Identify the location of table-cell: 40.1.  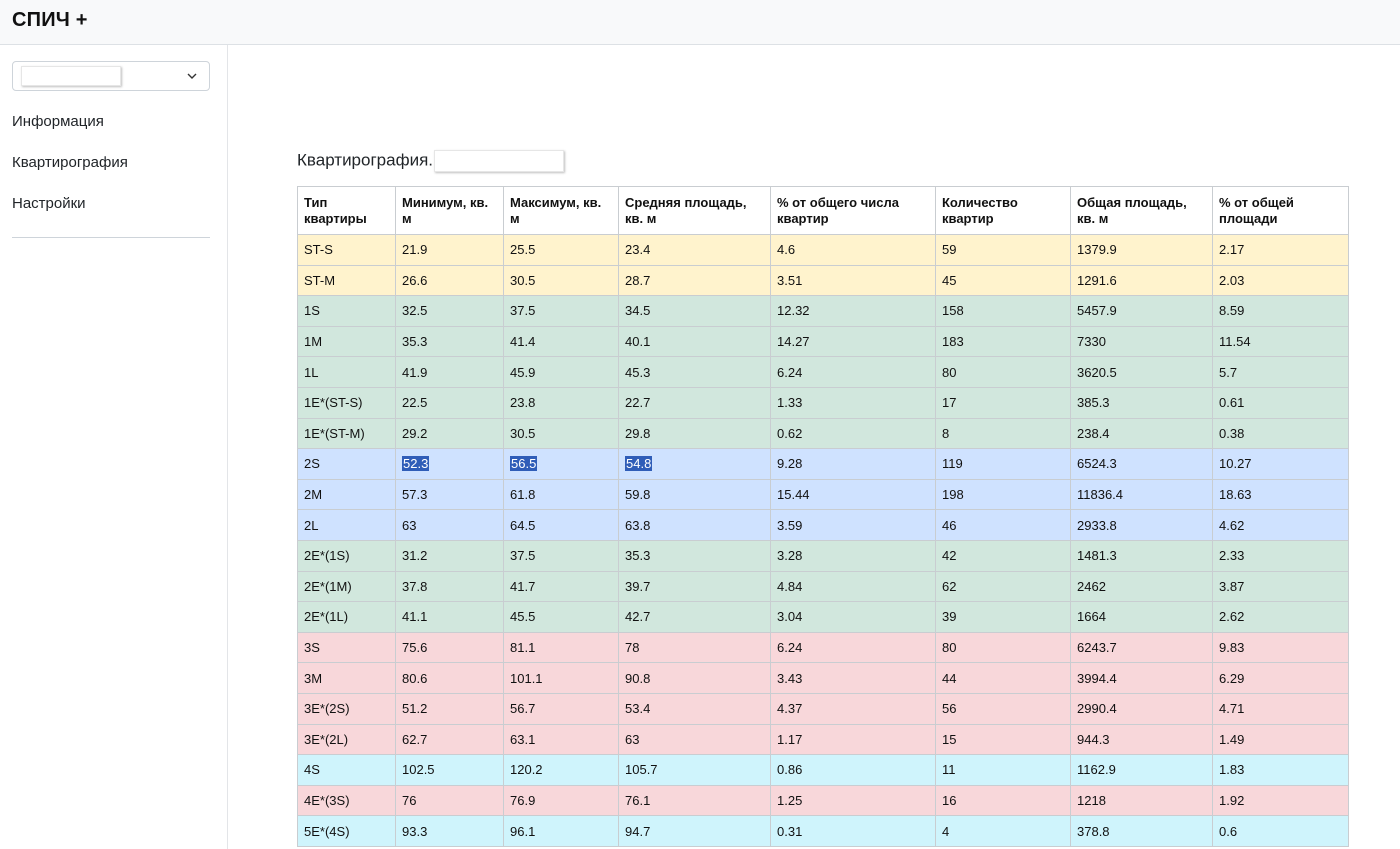
(694, 341).